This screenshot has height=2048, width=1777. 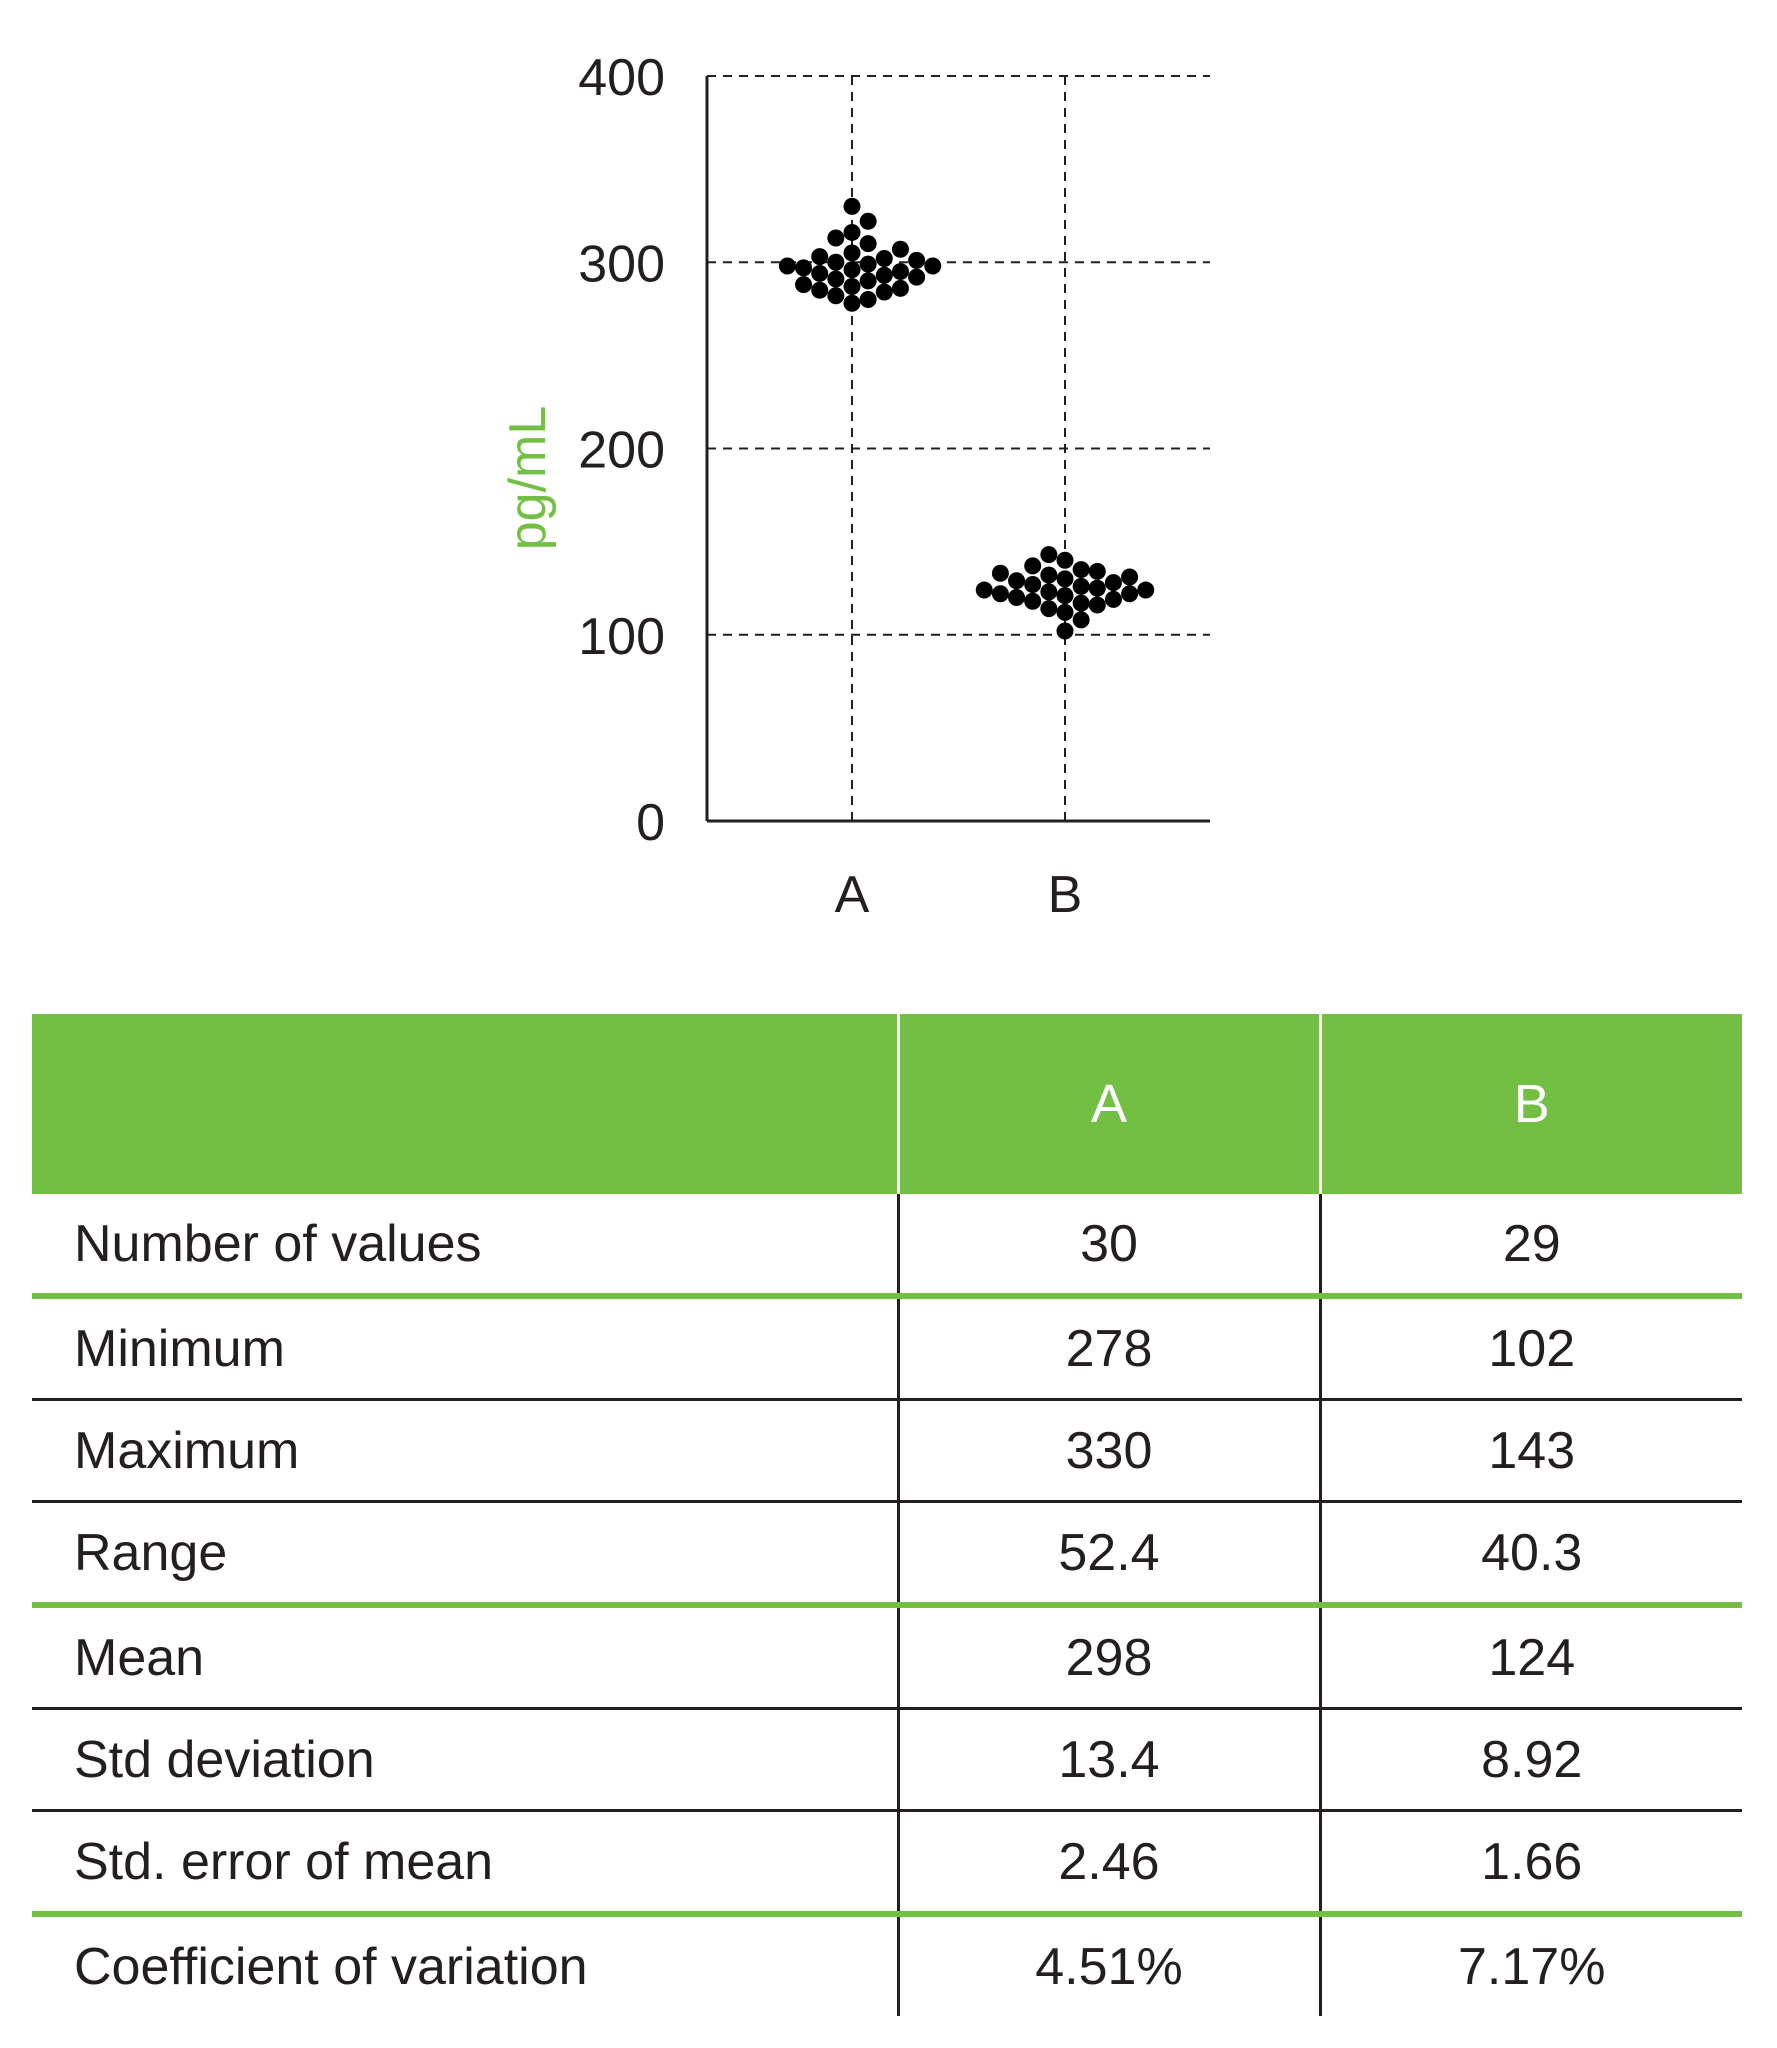 I want to click on y-tick-label-200: 200, so click(x=621, y=451).